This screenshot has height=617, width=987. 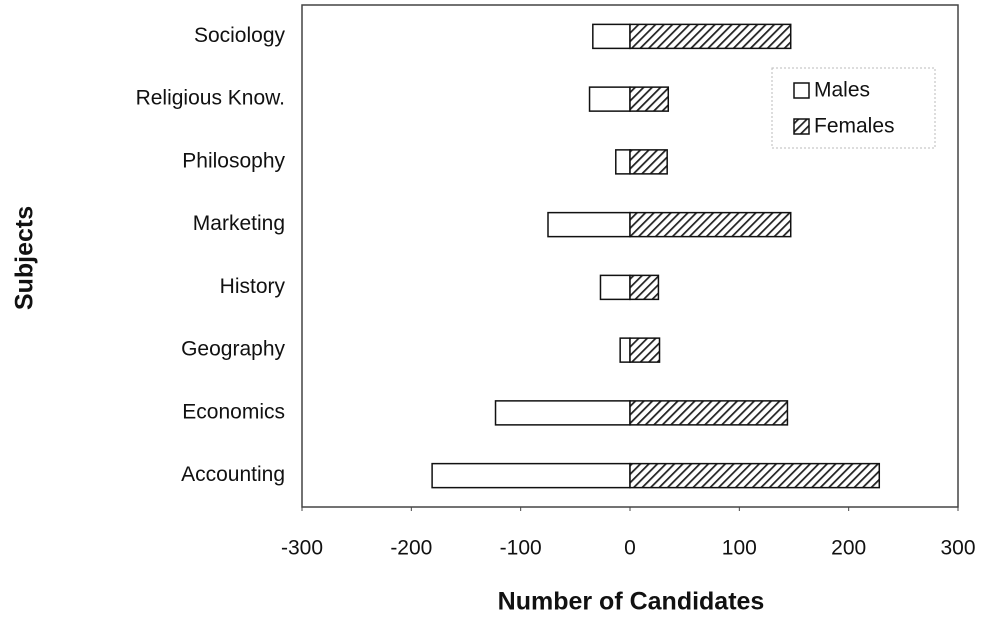 I want to click on y-tick-label: Philosophy, so click(x=233, y=160).